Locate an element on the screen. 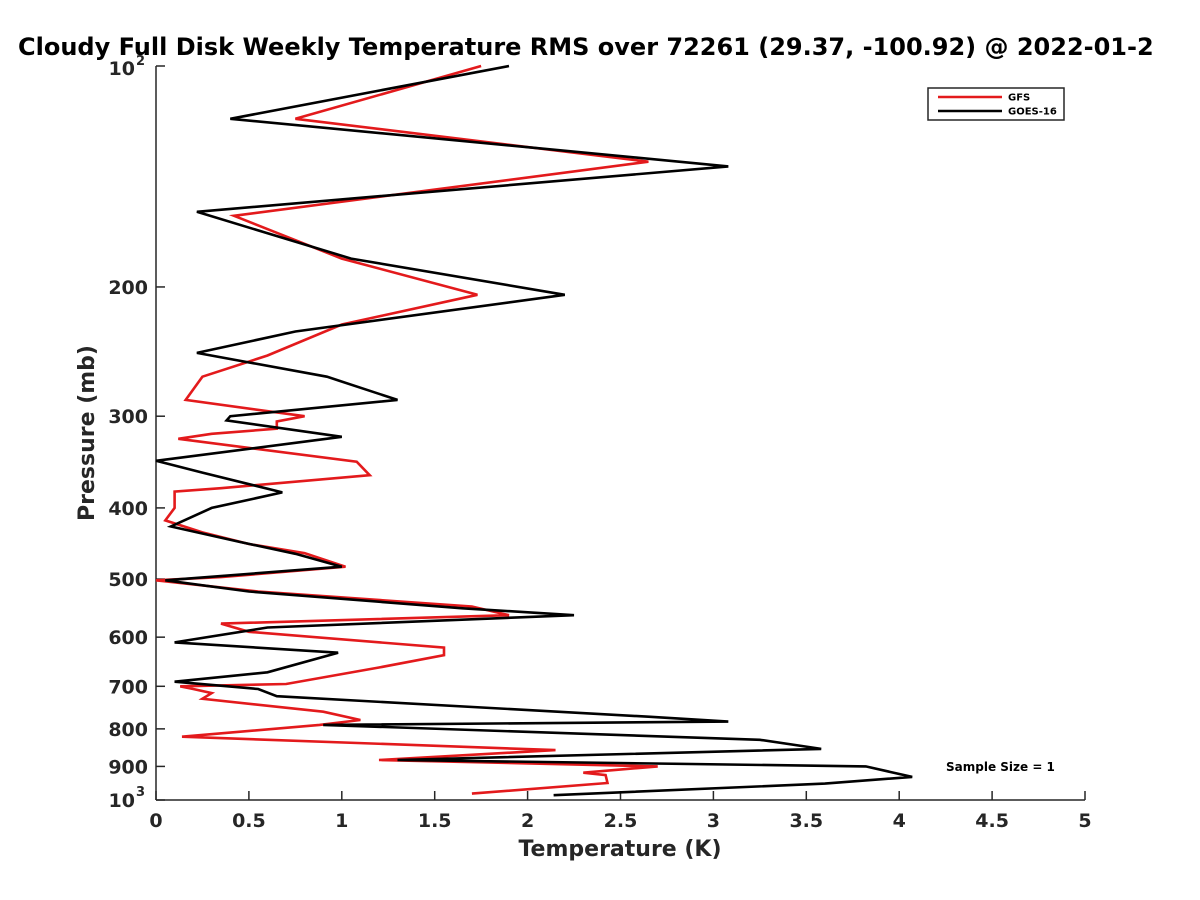 The image size is (1200, 900). y-tick-label: 800 is located at coordinates (128, 730).